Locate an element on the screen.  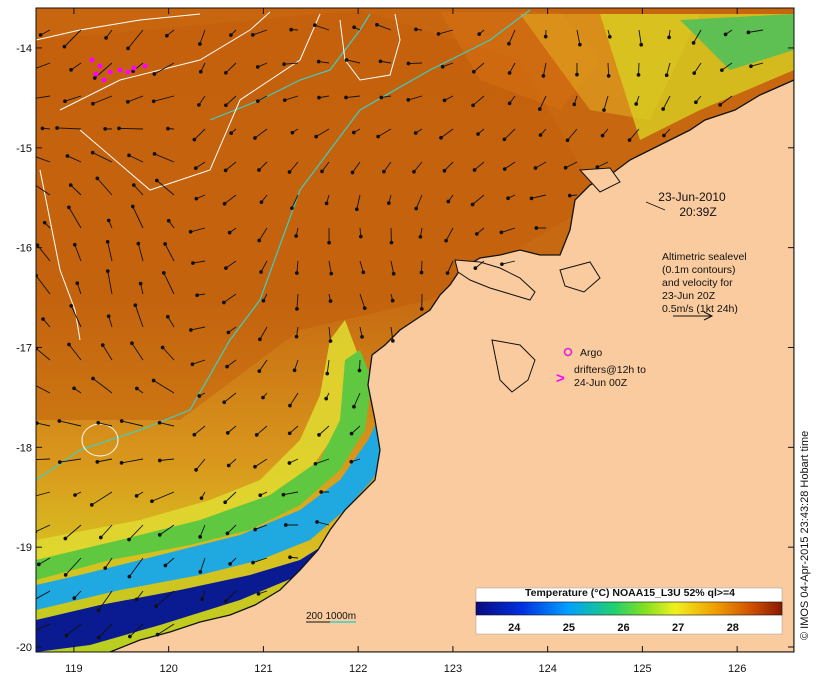
svg-text: 23-Jun 20Z is located at coordinates (689, 296).